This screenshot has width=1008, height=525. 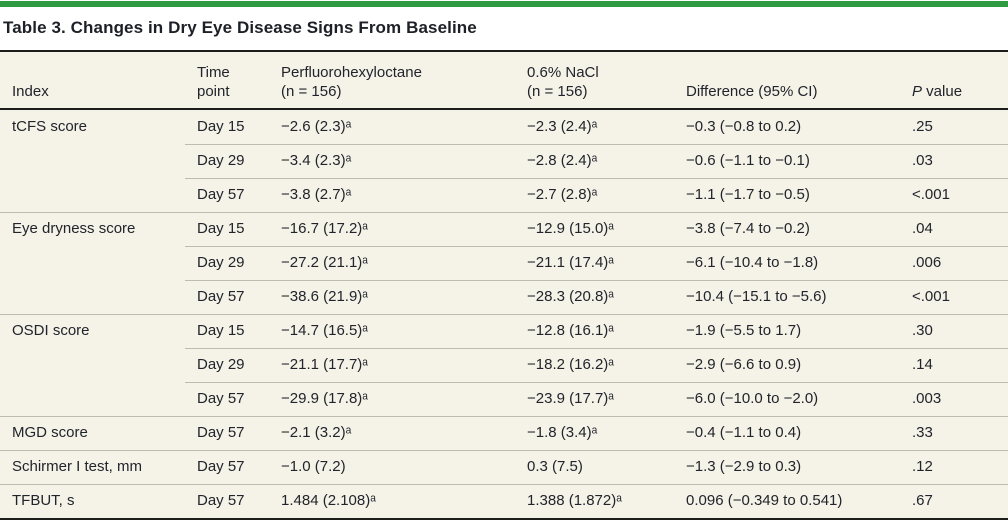 What do you see at coordinates (752, 91) in the screenshot?
I see `header-difference: Difference (95% CI)` at bounding box center [752, 91].